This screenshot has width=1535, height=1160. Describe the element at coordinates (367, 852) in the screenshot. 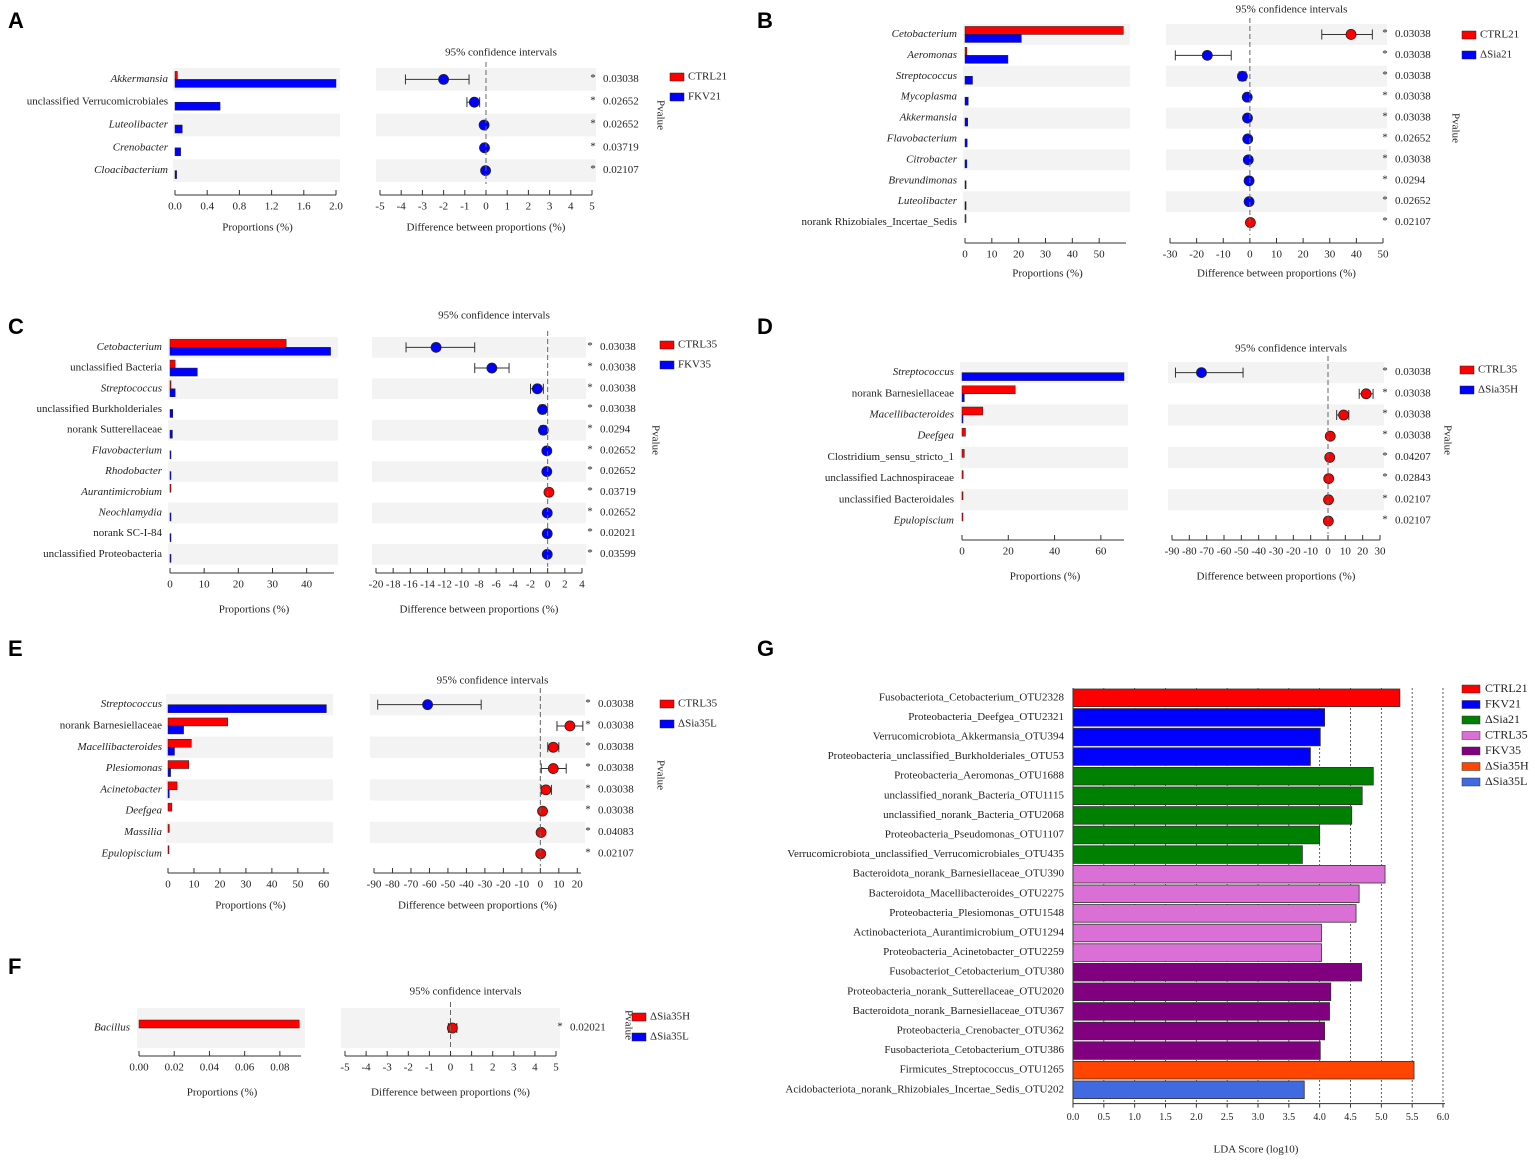

I see `table-row: Epulopiscium * 0.02107` at that location.